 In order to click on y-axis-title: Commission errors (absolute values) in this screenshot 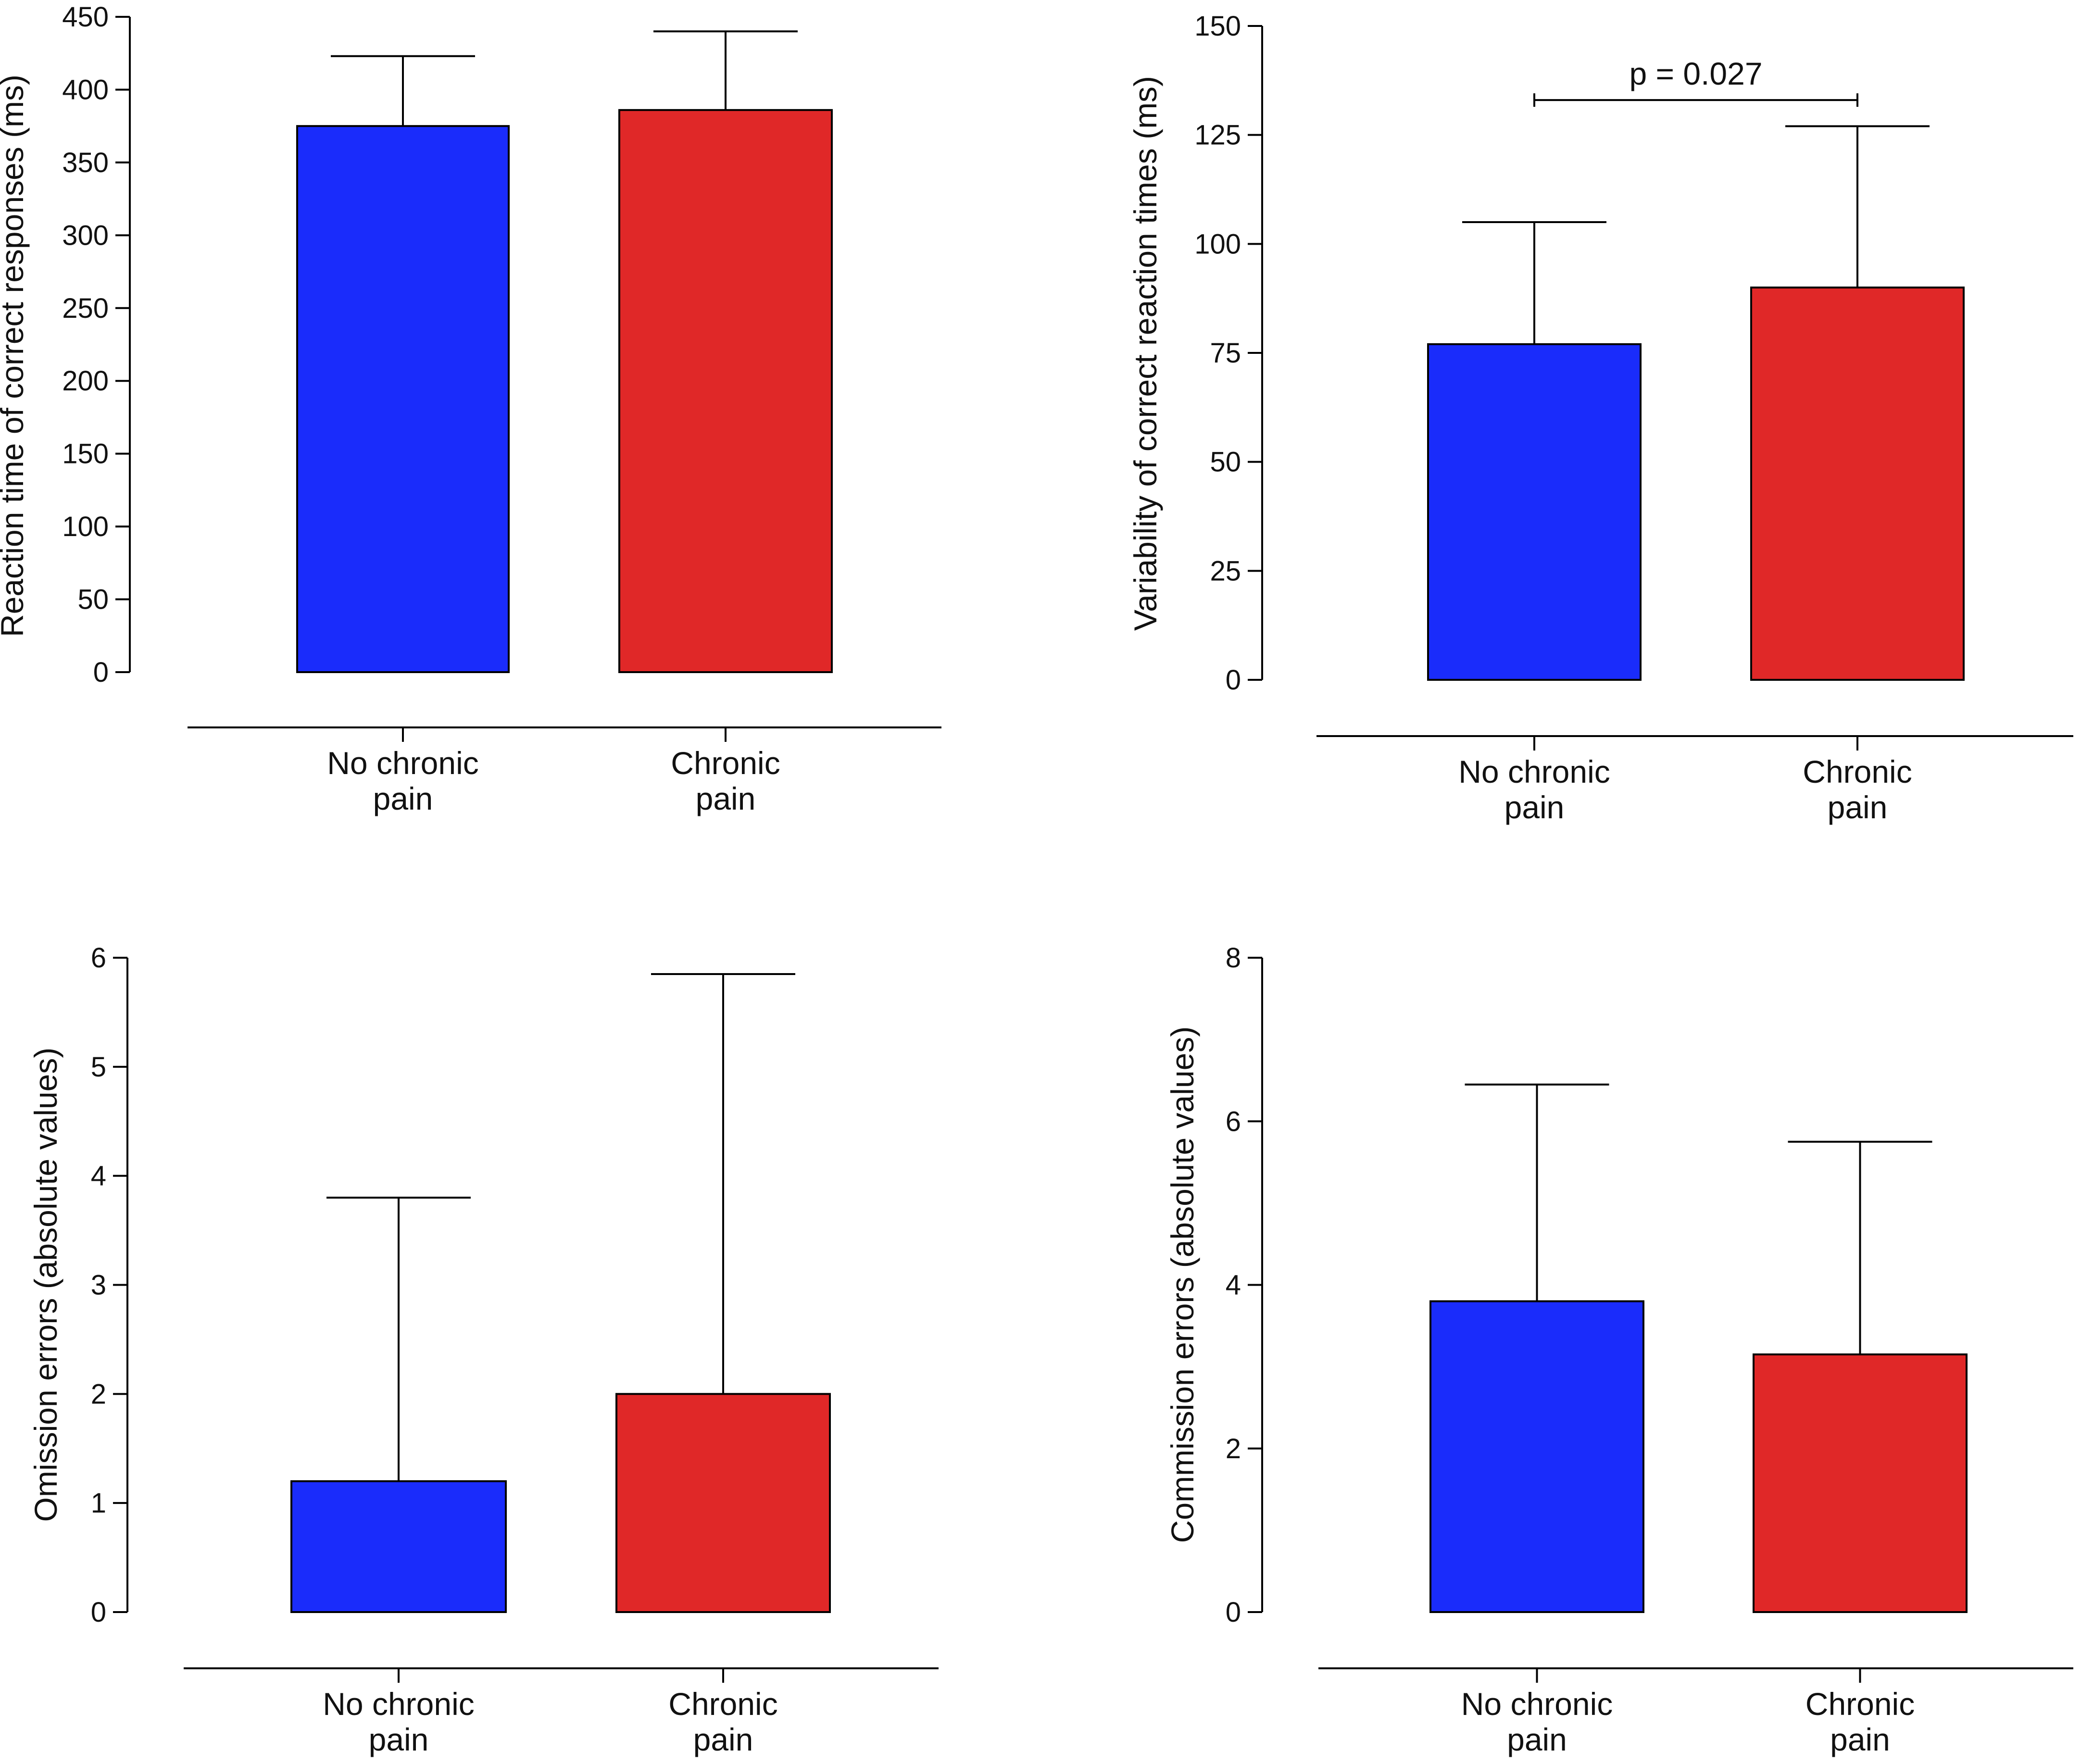, I will do `click(1182, 1285)`.